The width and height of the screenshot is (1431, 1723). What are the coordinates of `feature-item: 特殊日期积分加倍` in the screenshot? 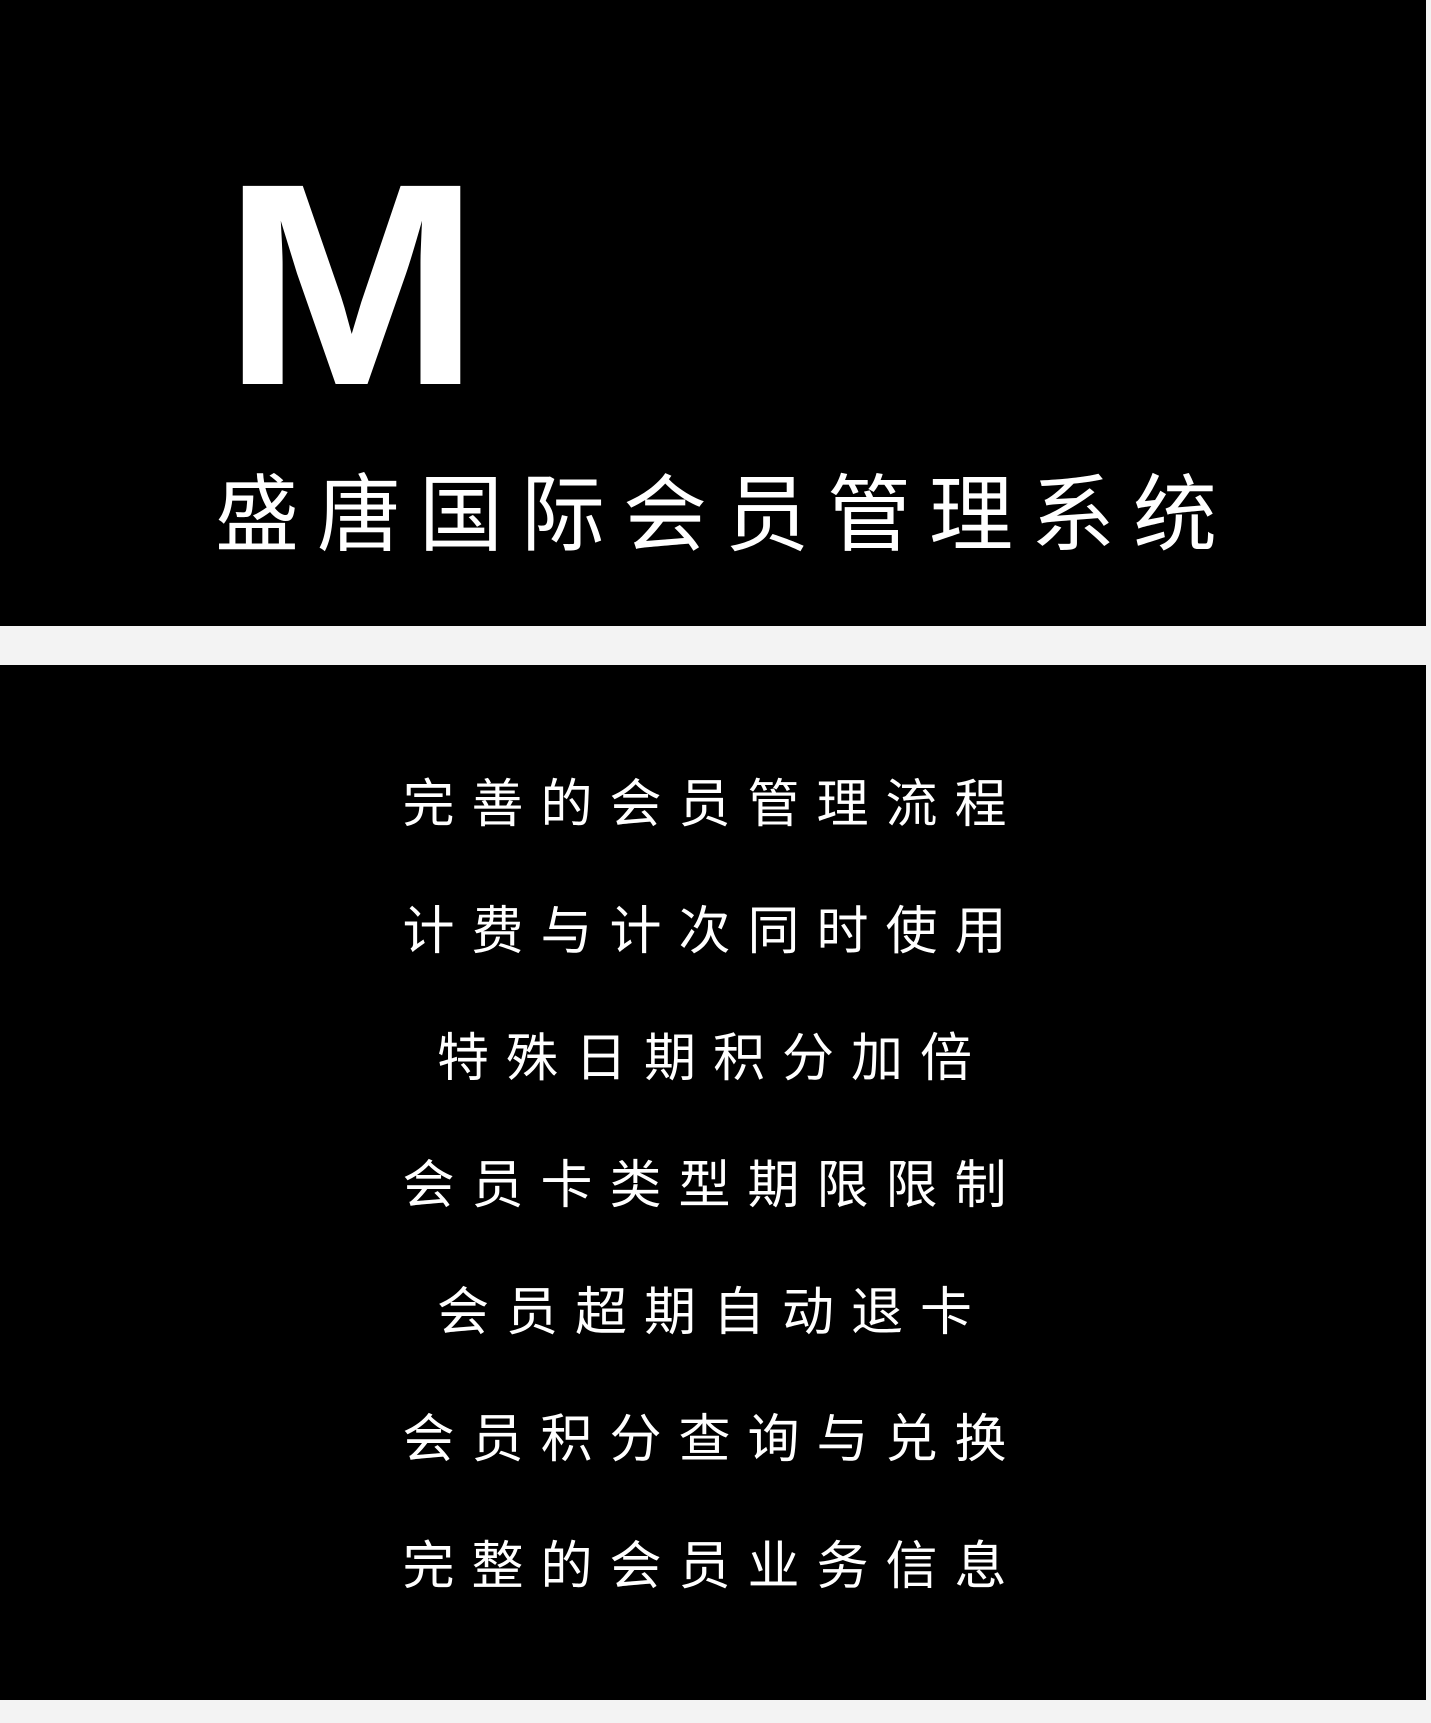 It's located at (713, 1087).